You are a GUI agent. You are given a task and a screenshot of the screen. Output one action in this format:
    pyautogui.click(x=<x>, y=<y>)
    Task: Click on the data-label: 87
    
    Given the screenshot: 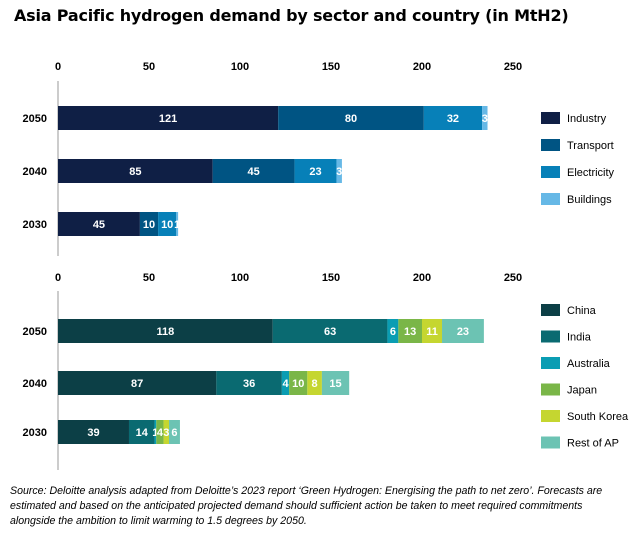 What is the action you would take?
    pyautogui.click(x=137, y=384)
    